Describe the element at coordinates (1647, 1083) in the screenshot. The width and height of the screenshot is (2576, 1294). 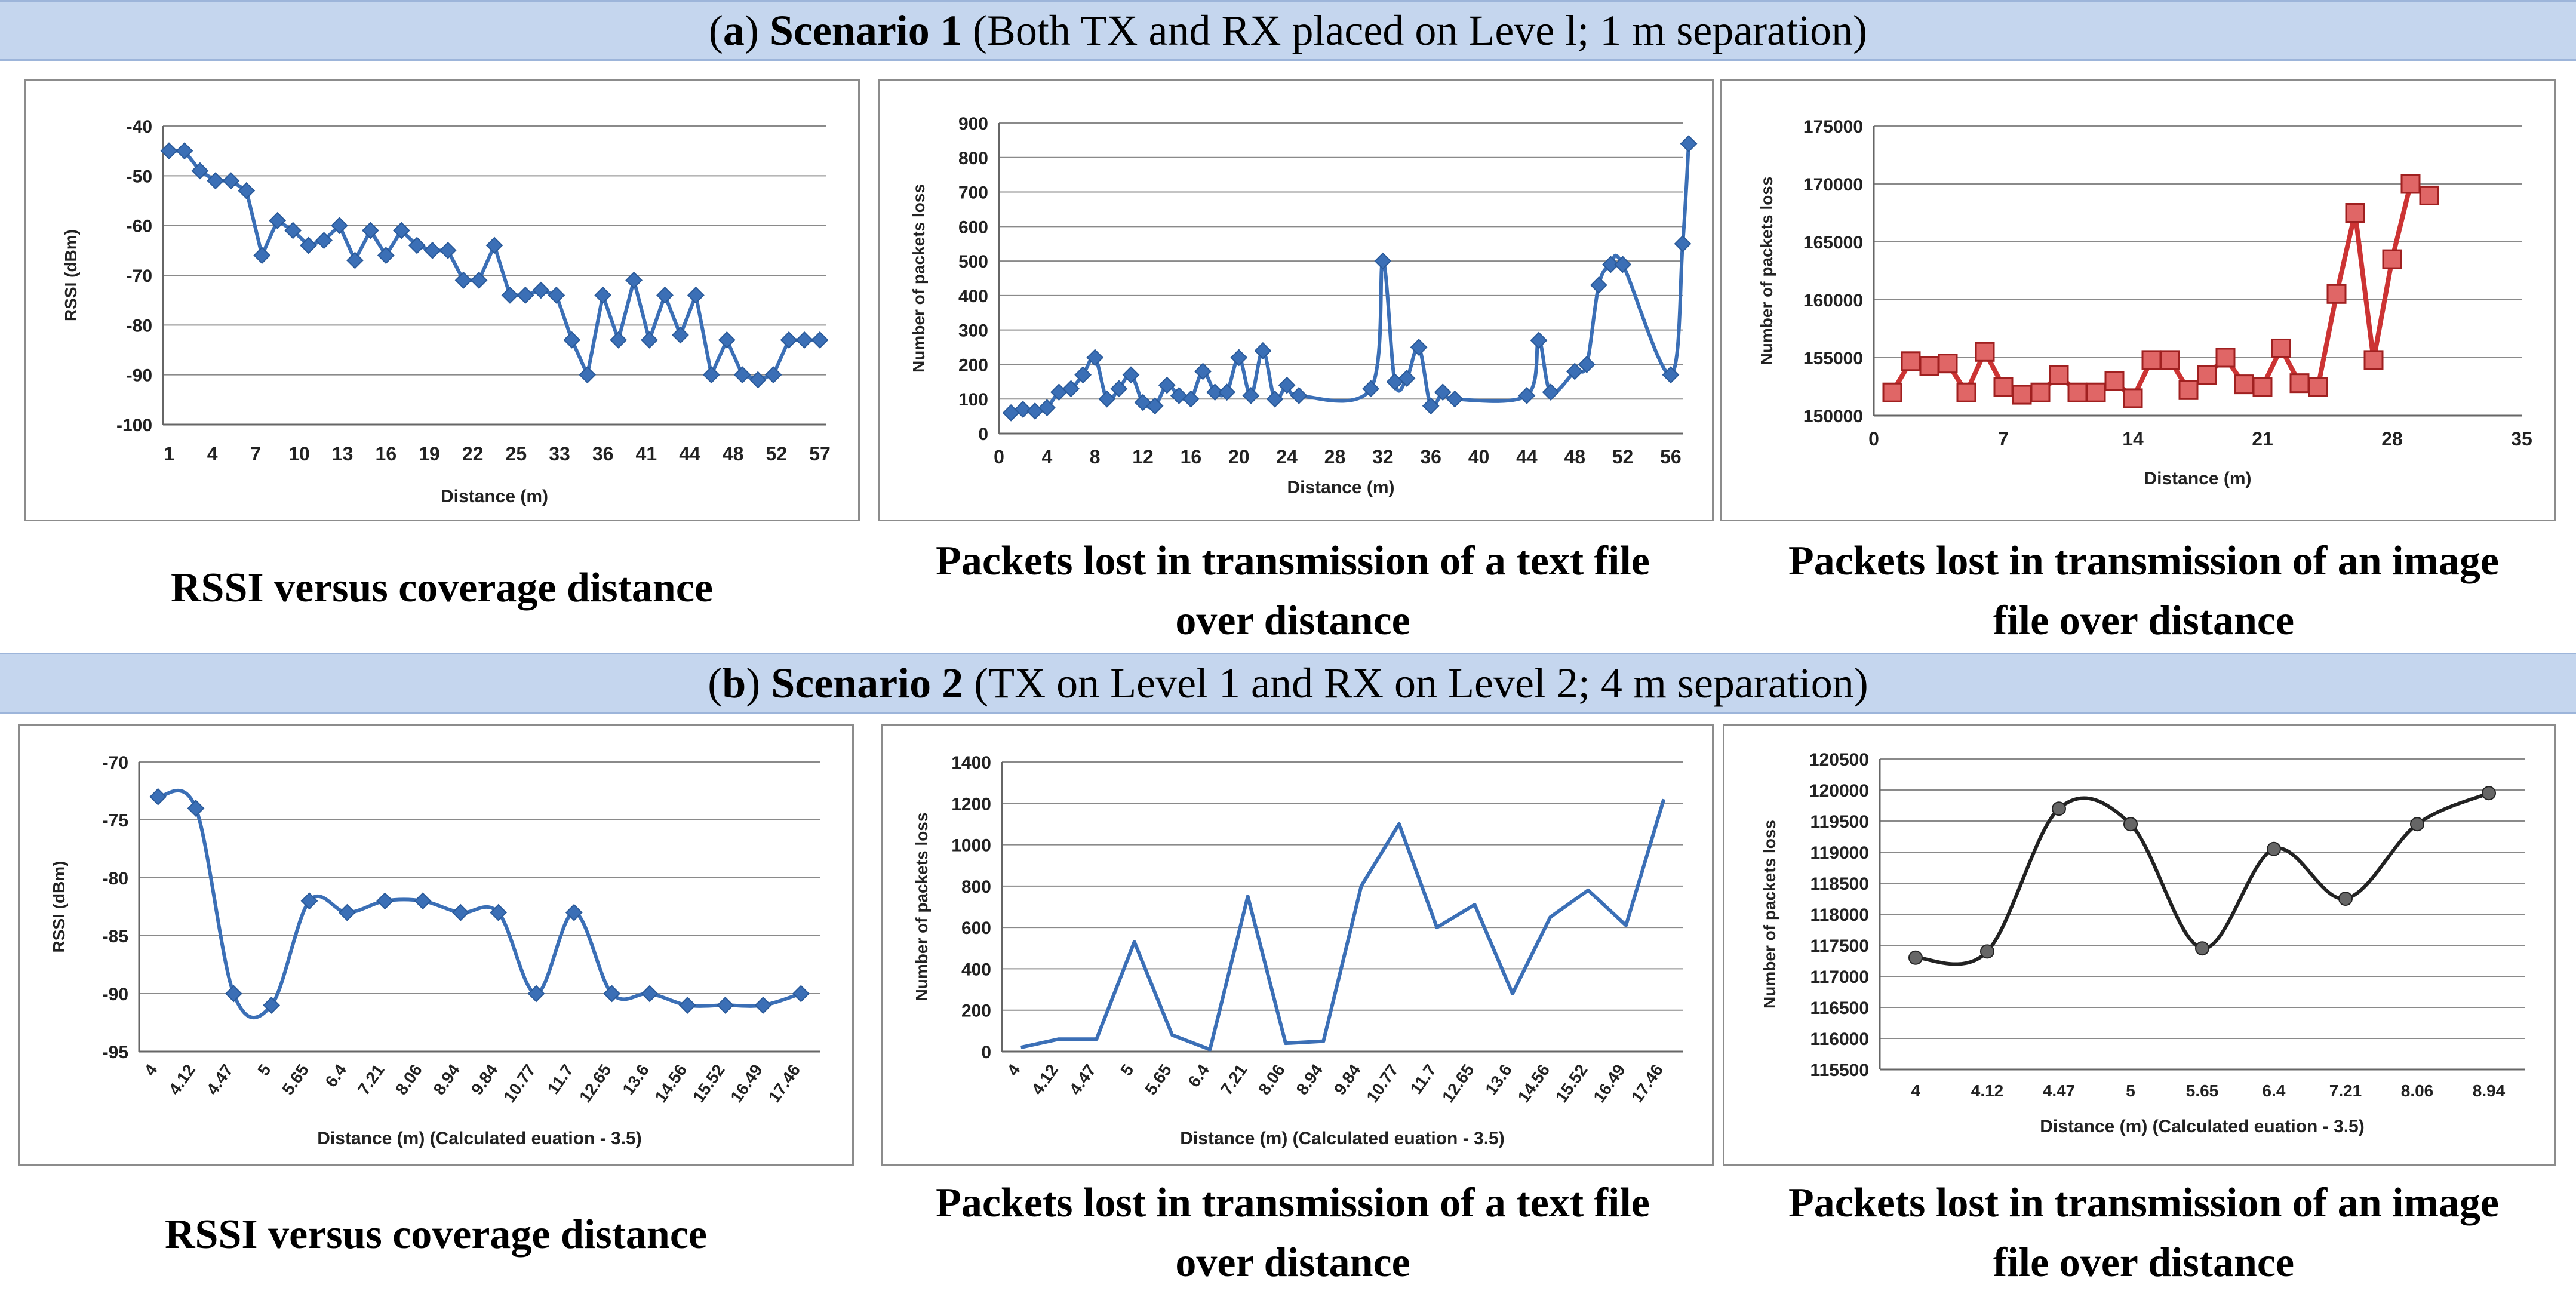
I see `chart-b2-xtick-label: 17.46` at that location.